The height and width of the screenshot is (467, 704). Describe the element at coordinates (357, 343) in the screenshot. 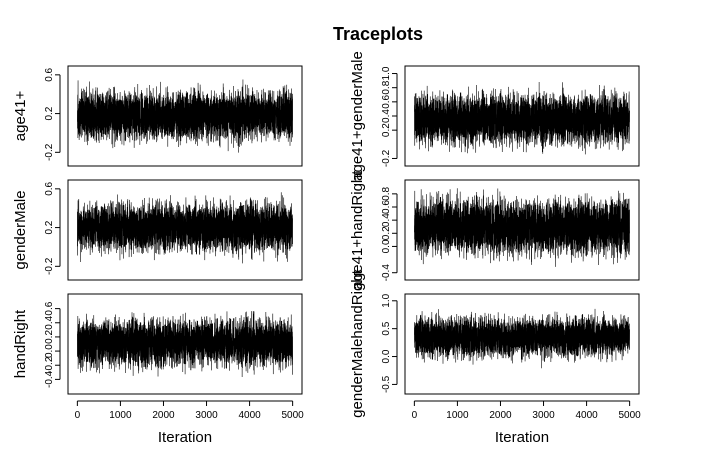

I see `y-axis-label: genderMalehandRight` at that location.